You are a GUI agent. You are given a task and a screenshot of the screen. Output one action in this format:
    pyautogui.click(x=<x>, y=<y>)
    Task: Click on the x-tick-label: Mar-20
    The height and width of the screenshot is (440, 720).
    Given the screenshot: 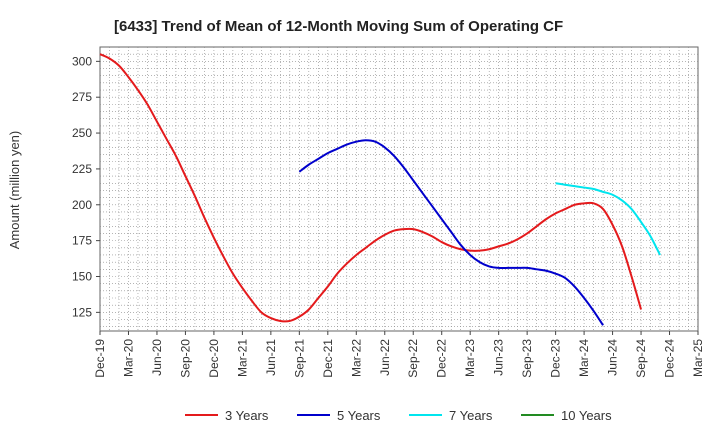 What is the action you would take?
    pyautogui.click(x=128, y=358)
    